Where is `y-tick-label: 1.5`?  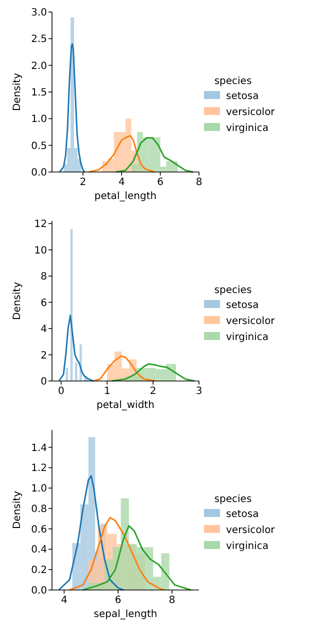 y-tick-label: 1.5 is located at coordinates (39, 93).